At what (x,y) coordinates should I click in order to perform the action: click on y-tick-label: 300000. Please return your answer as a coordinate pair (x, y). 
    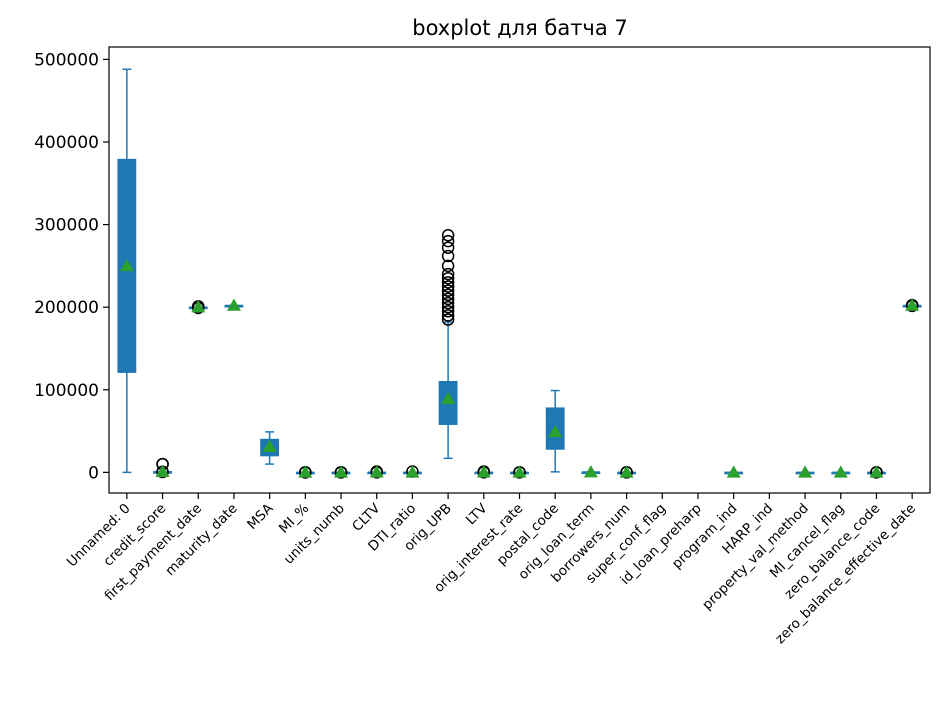
    Looking at the image, I should click on (66, 226).